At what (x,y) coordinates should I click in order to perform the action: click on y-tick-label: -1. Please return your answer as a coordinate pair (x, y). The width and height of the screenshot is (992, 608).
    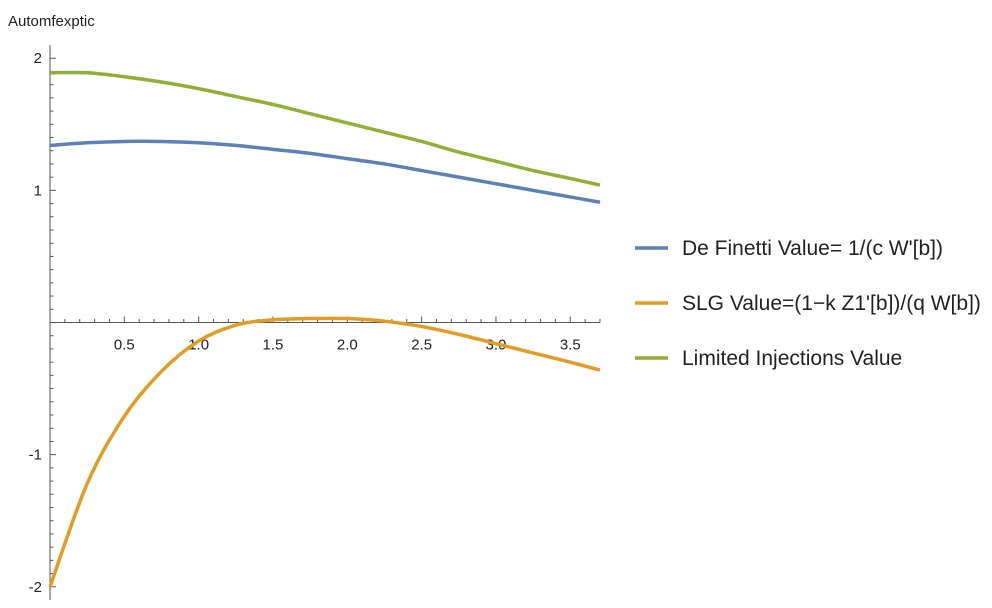
    Looking at the image, I should click on (35, 455).